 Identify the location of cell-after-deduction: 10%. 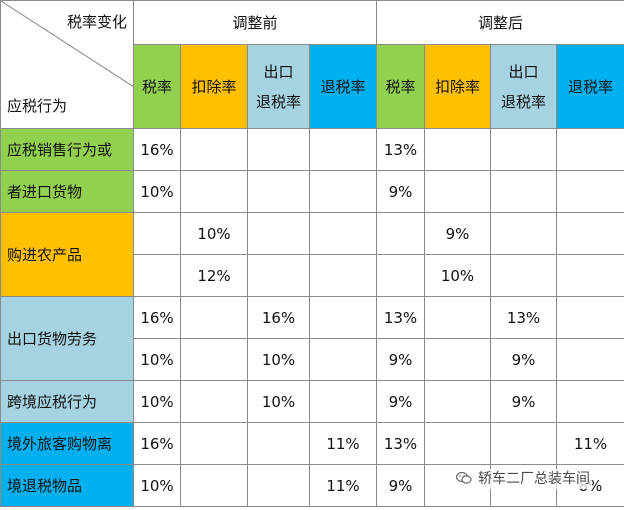
(458, 275).